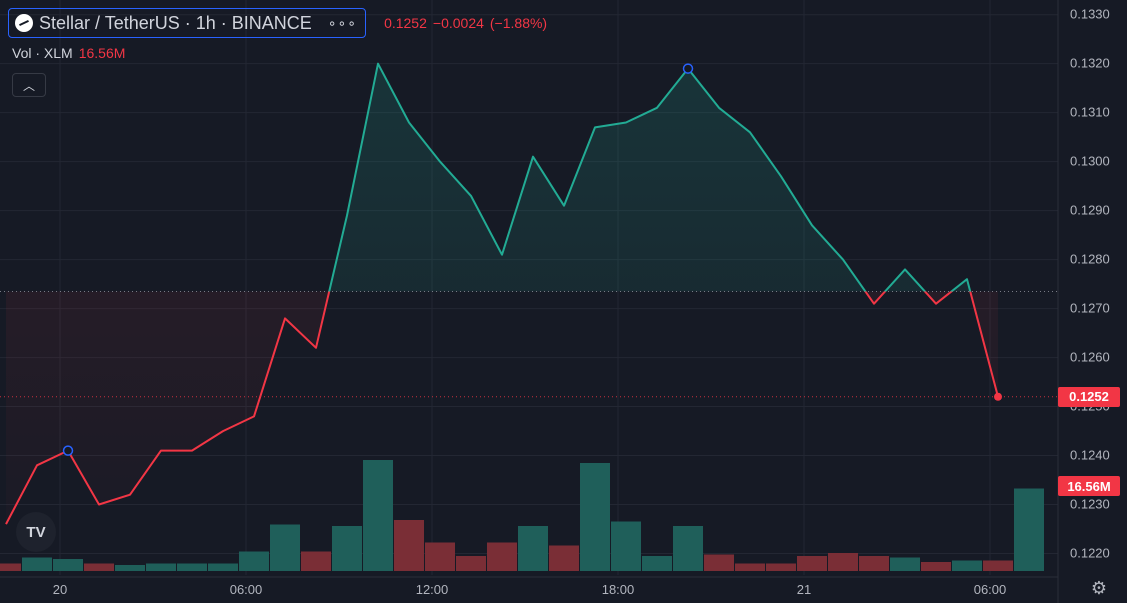  I want to click on x-tick-label: 20, so click(60, 589).